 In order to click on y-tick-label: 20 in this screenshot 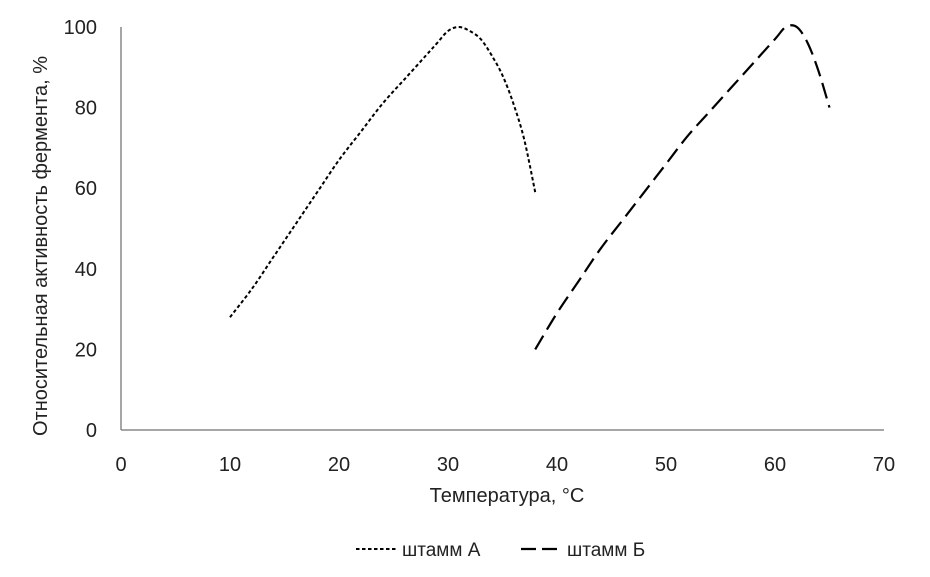, I will do `click(86, 350)`.